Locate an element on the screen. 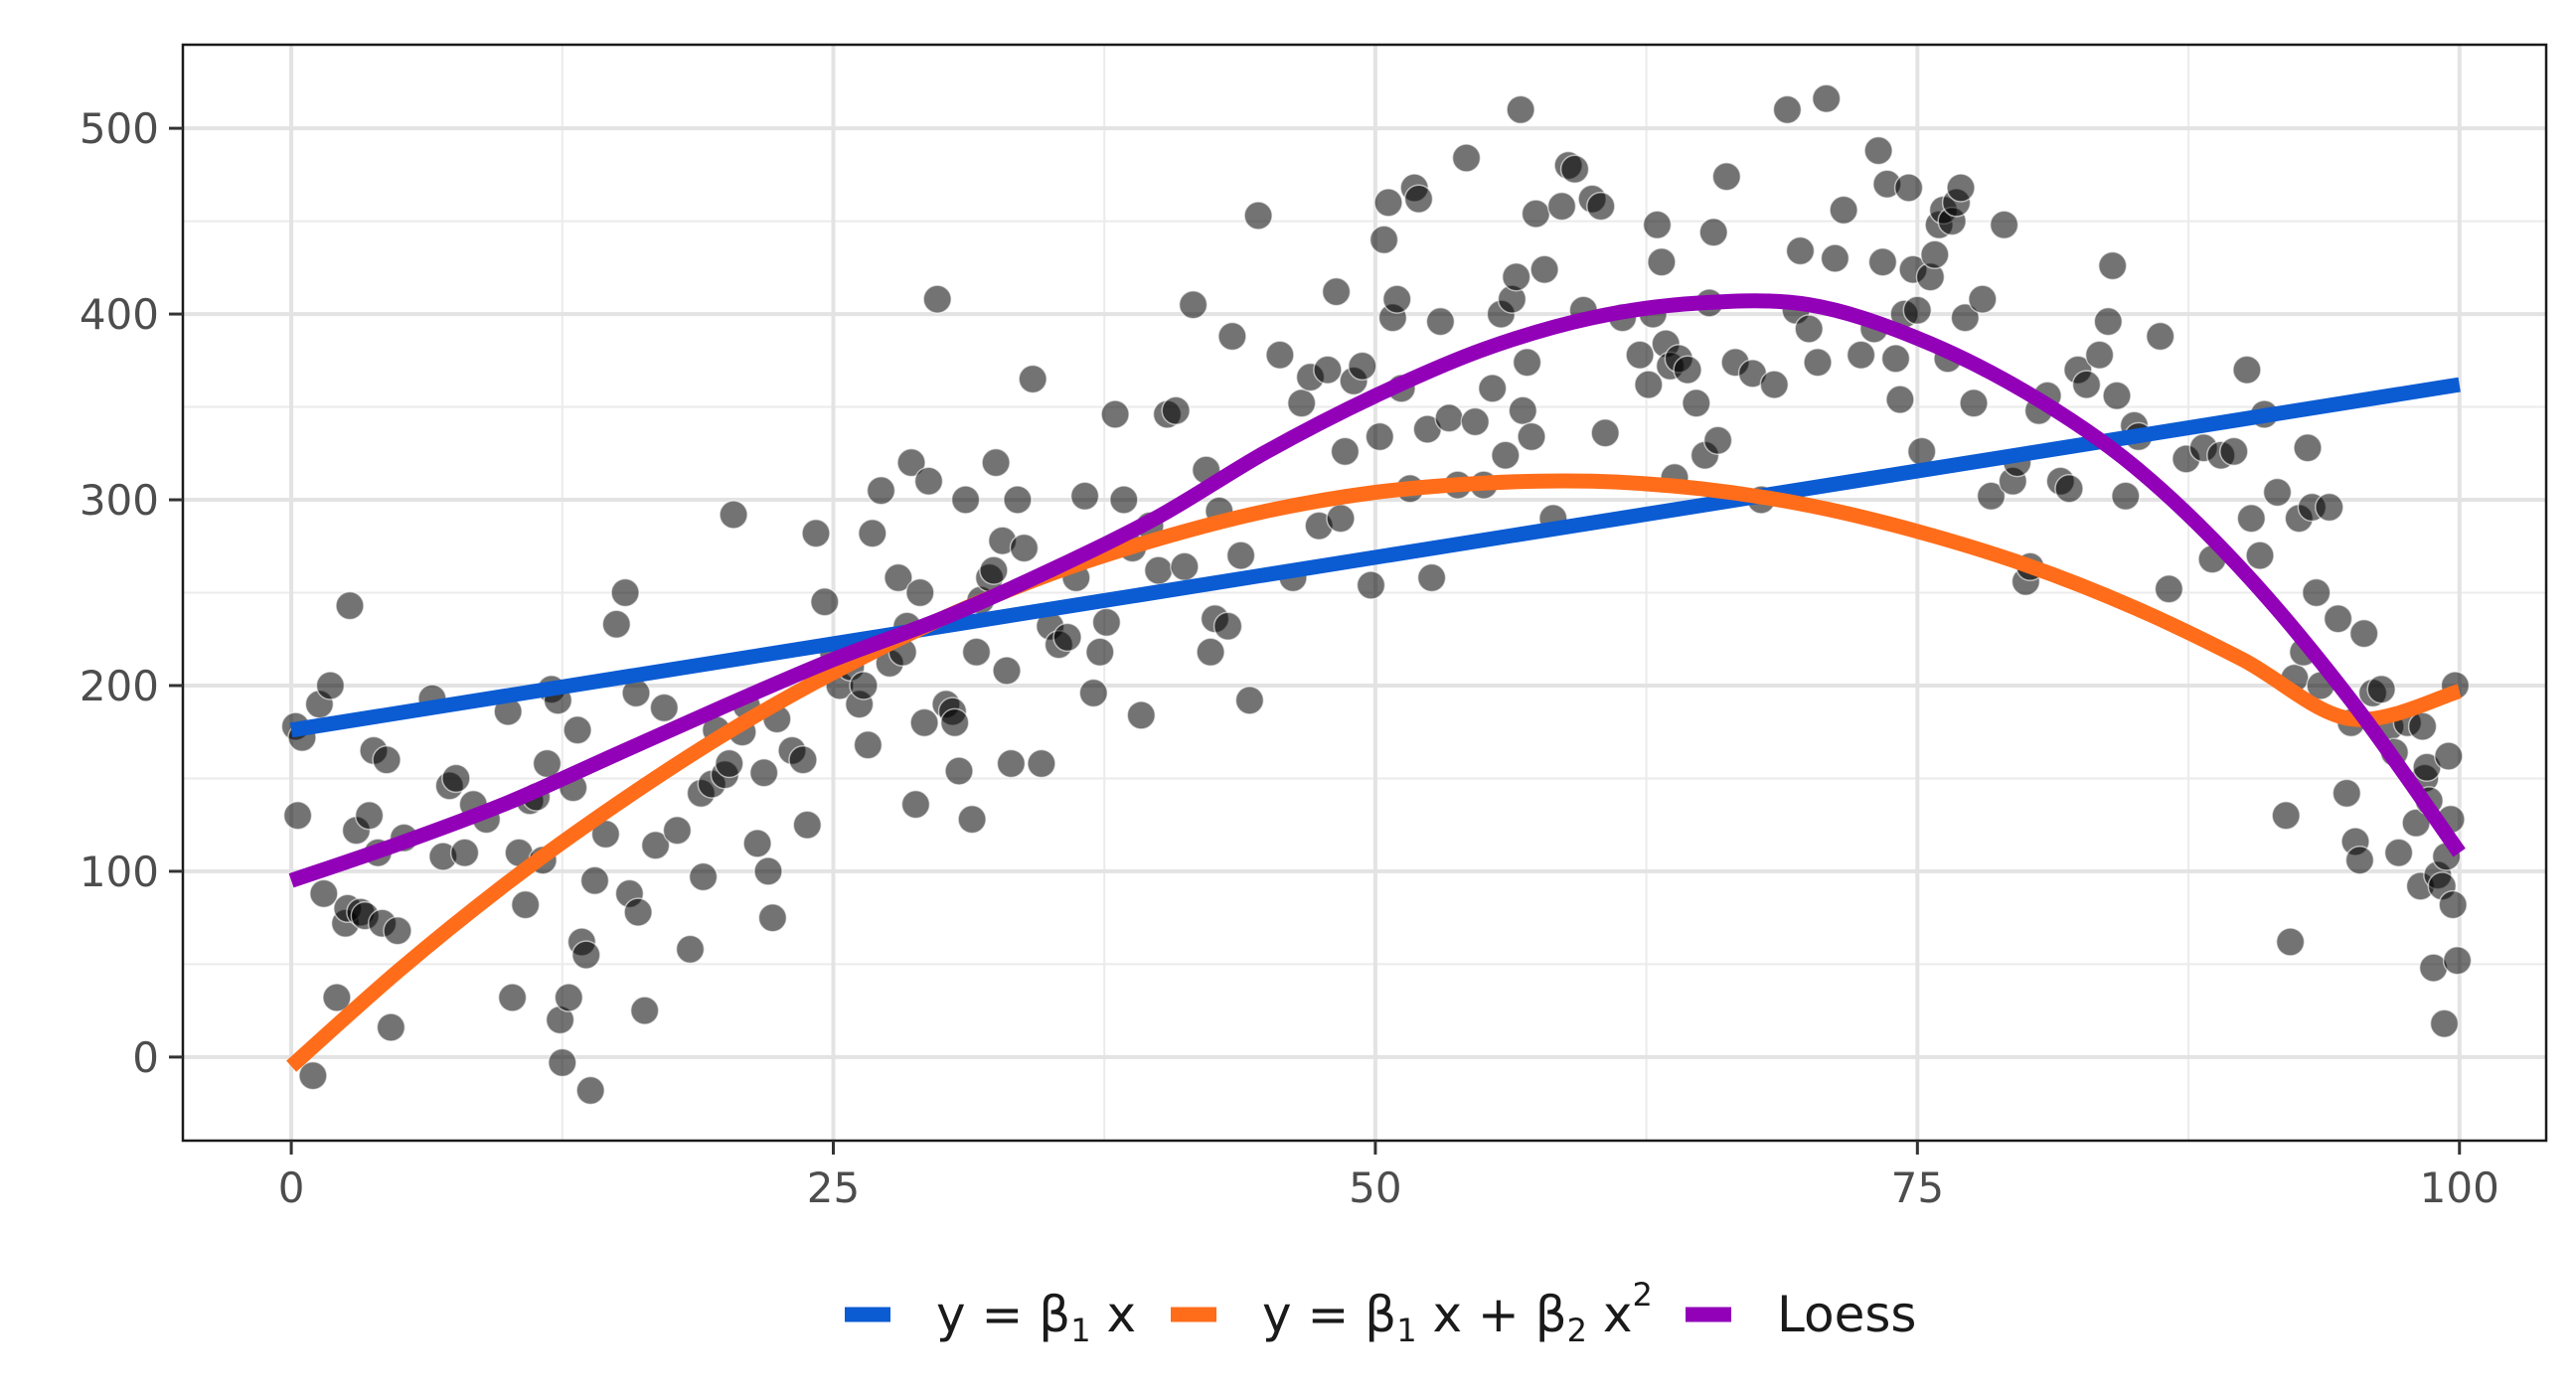 This screenshot has width=2576, height=1395. y-tick-label: 400 is located at coordinates (119, 314).